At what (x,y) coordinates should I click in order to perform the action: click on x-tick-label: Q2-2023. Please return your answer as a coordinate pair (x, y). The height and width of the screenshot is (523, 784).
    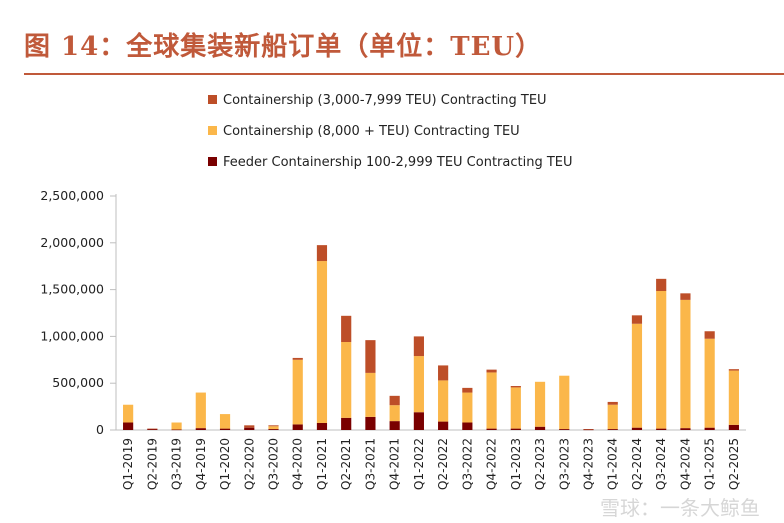
    Looking at the image, I should click on (540, 464).